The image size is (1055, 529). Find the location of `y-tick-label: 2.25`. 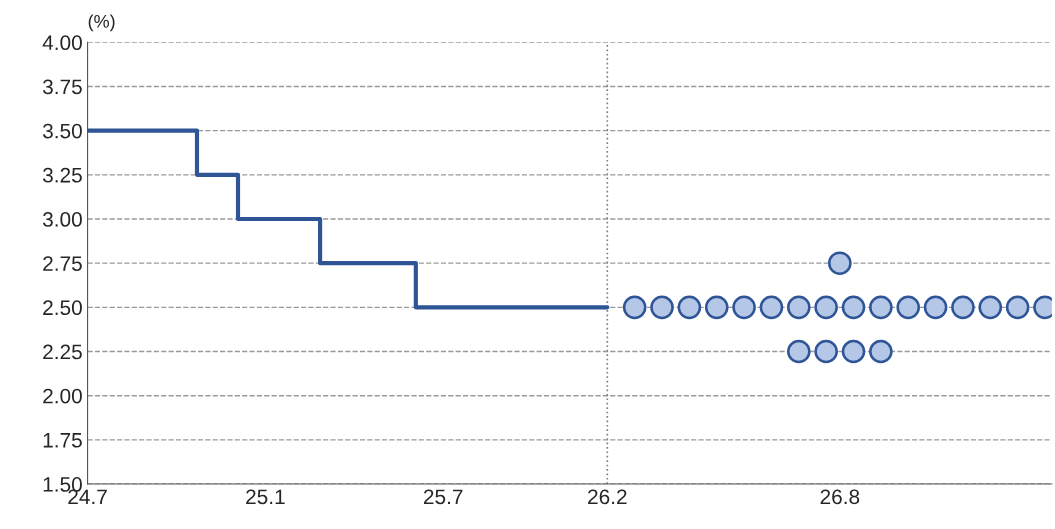

y-tick-label: 2.25 is located at coordinates (62, 352).